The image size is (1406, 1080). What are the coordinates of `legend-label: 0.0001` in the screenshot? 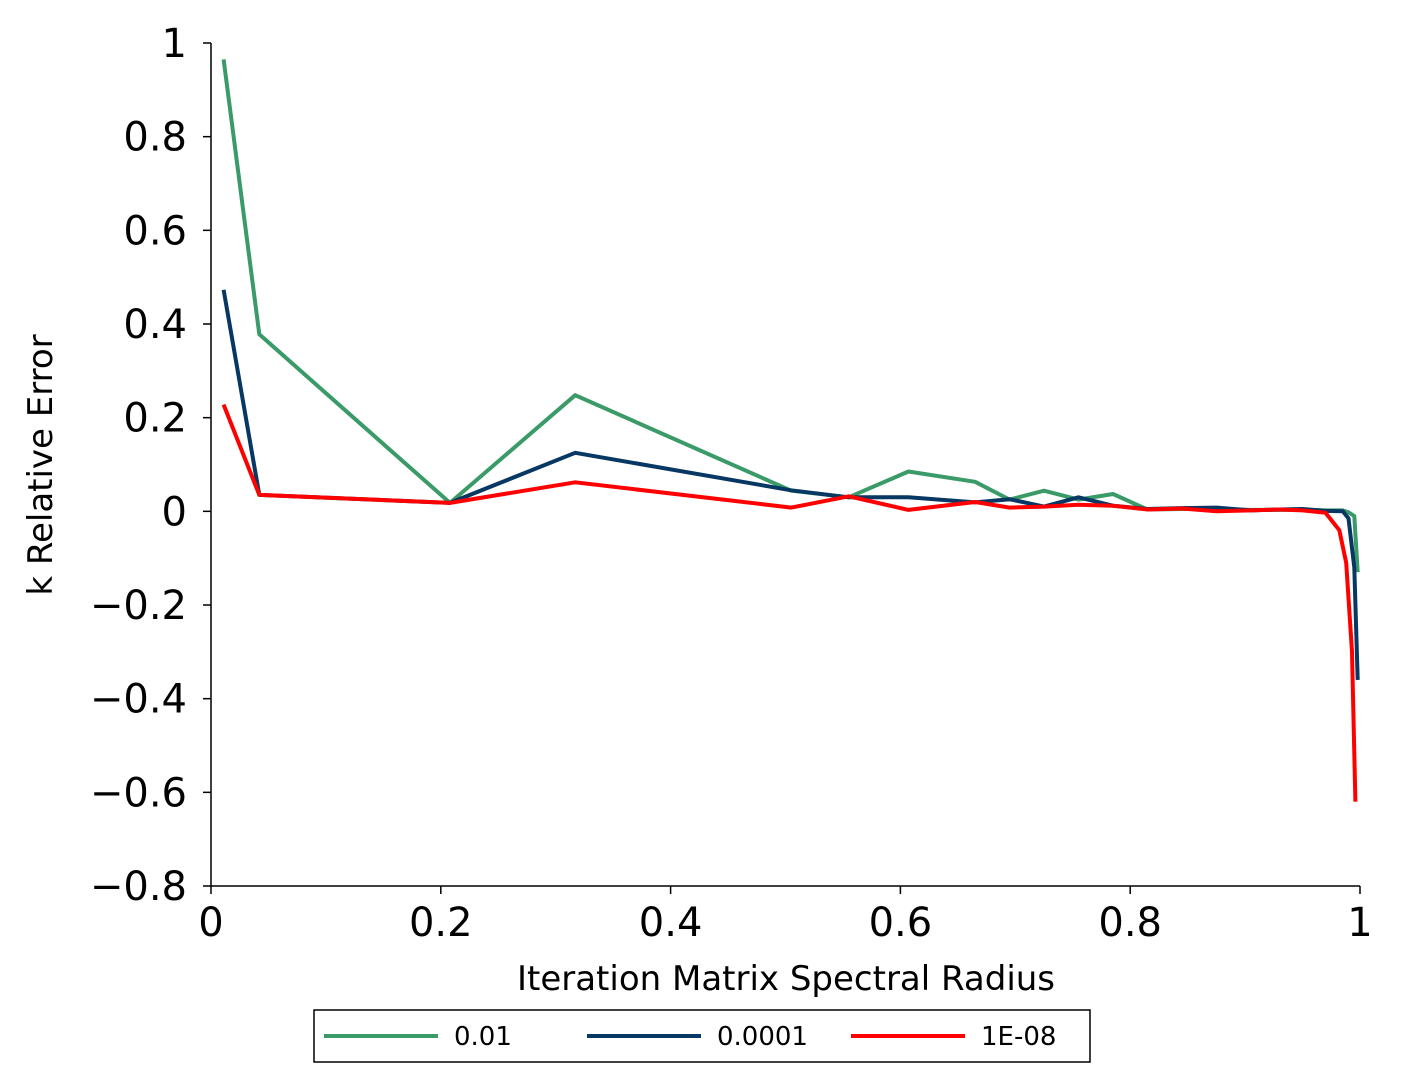 It's located at (762, 1037).